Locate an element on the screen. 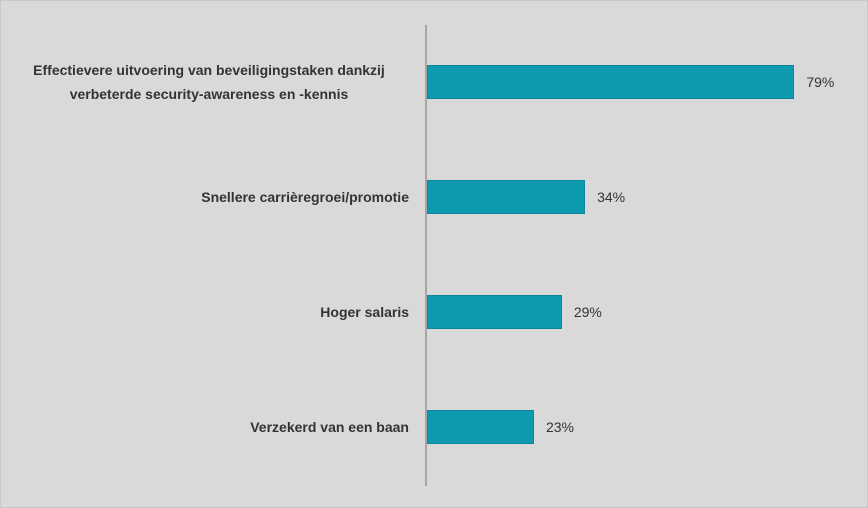 This screenshot has height=508, width=868. value-label: 23% is located at coordinates (559, 427).